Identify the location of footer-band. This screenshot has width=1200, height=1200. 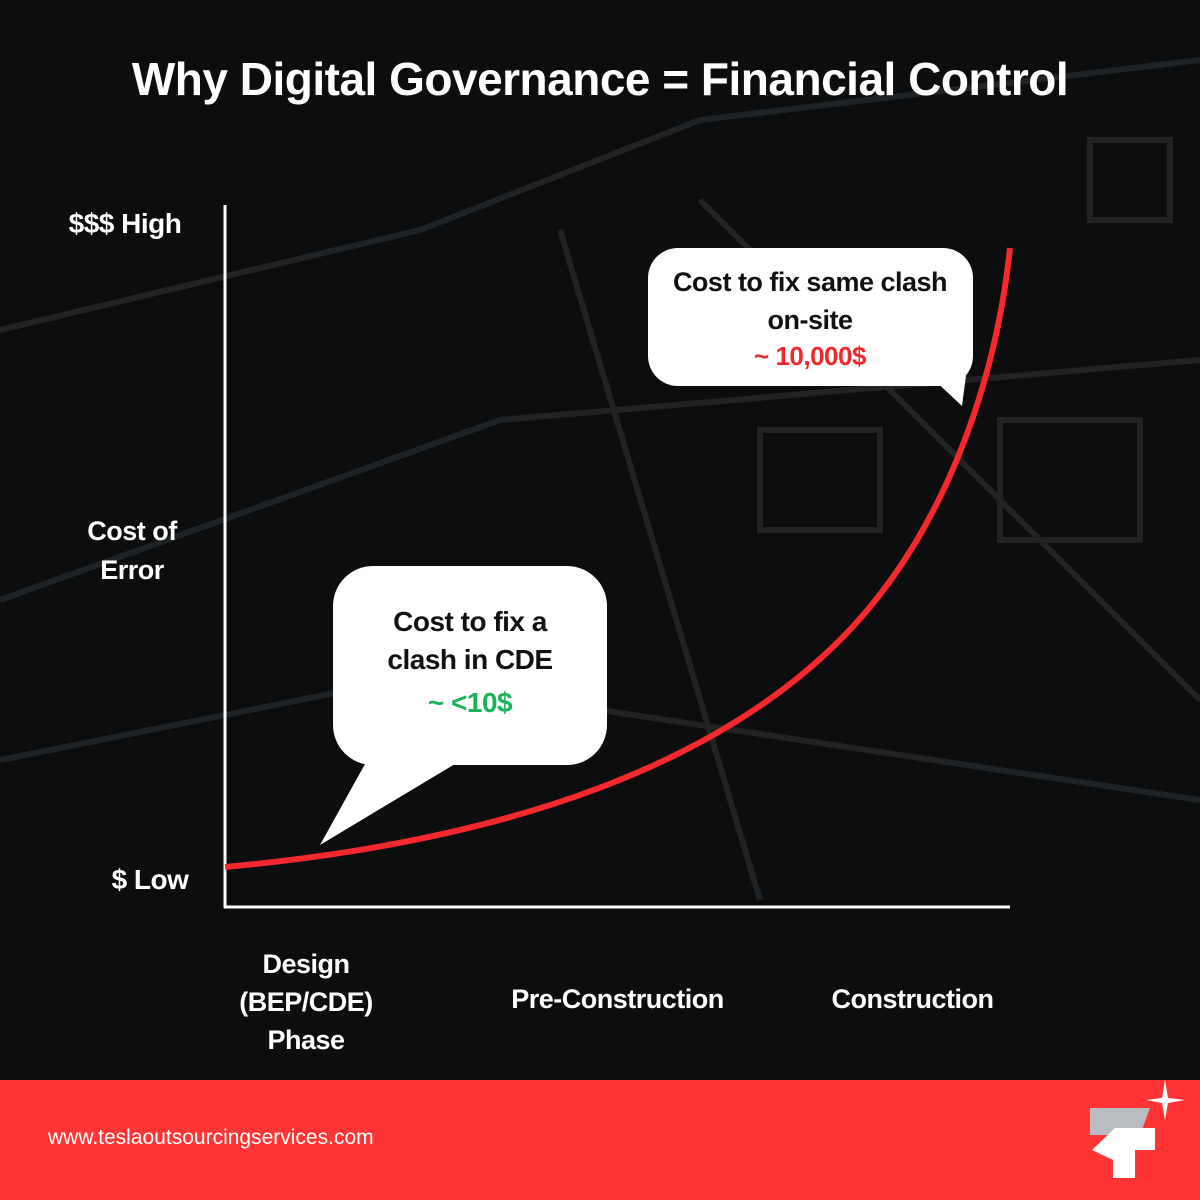
(600, 1140).